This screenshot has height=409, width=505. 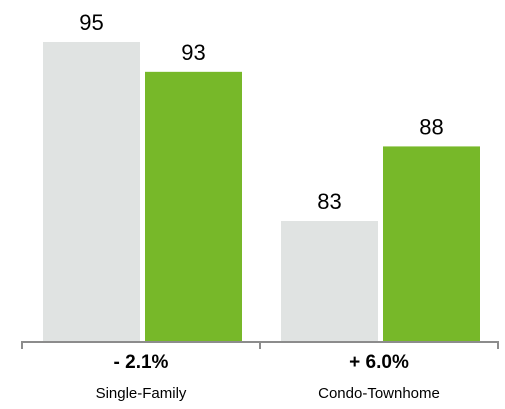 I want to click on category-label-single-family: Single-Family, so click(x=141, y=393).